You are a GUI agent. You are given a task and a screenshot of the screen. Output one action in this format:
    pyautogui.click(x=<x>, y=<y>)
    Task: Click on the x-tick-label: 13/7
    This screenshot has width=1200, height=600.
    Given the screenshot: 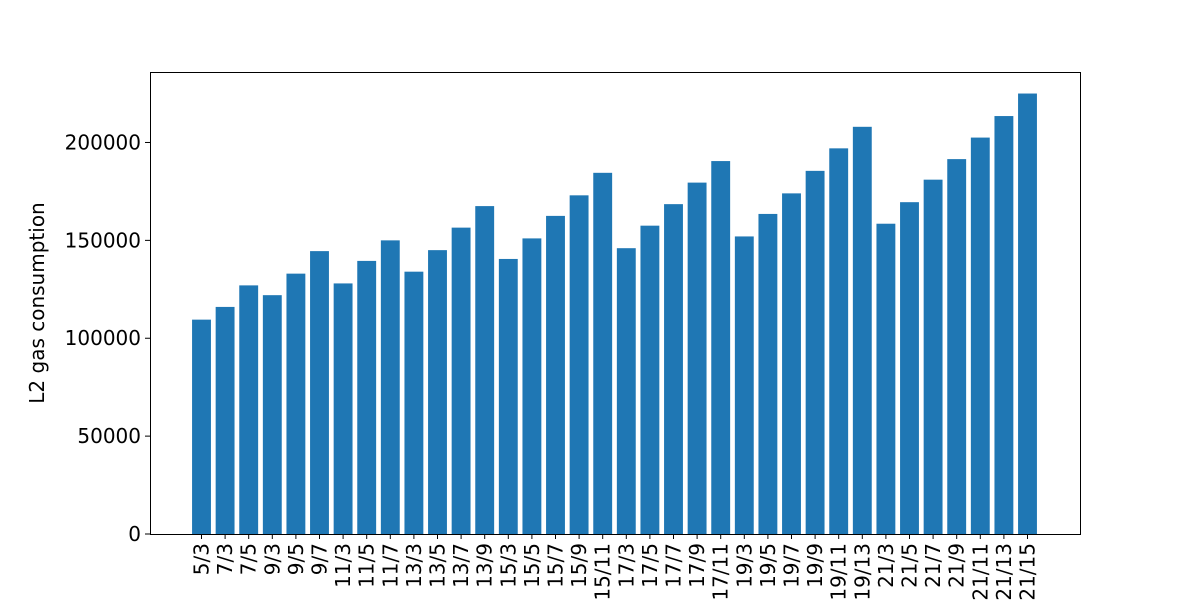 What is the action you would take?
    pyautogui.click(x=461, y=565)
    